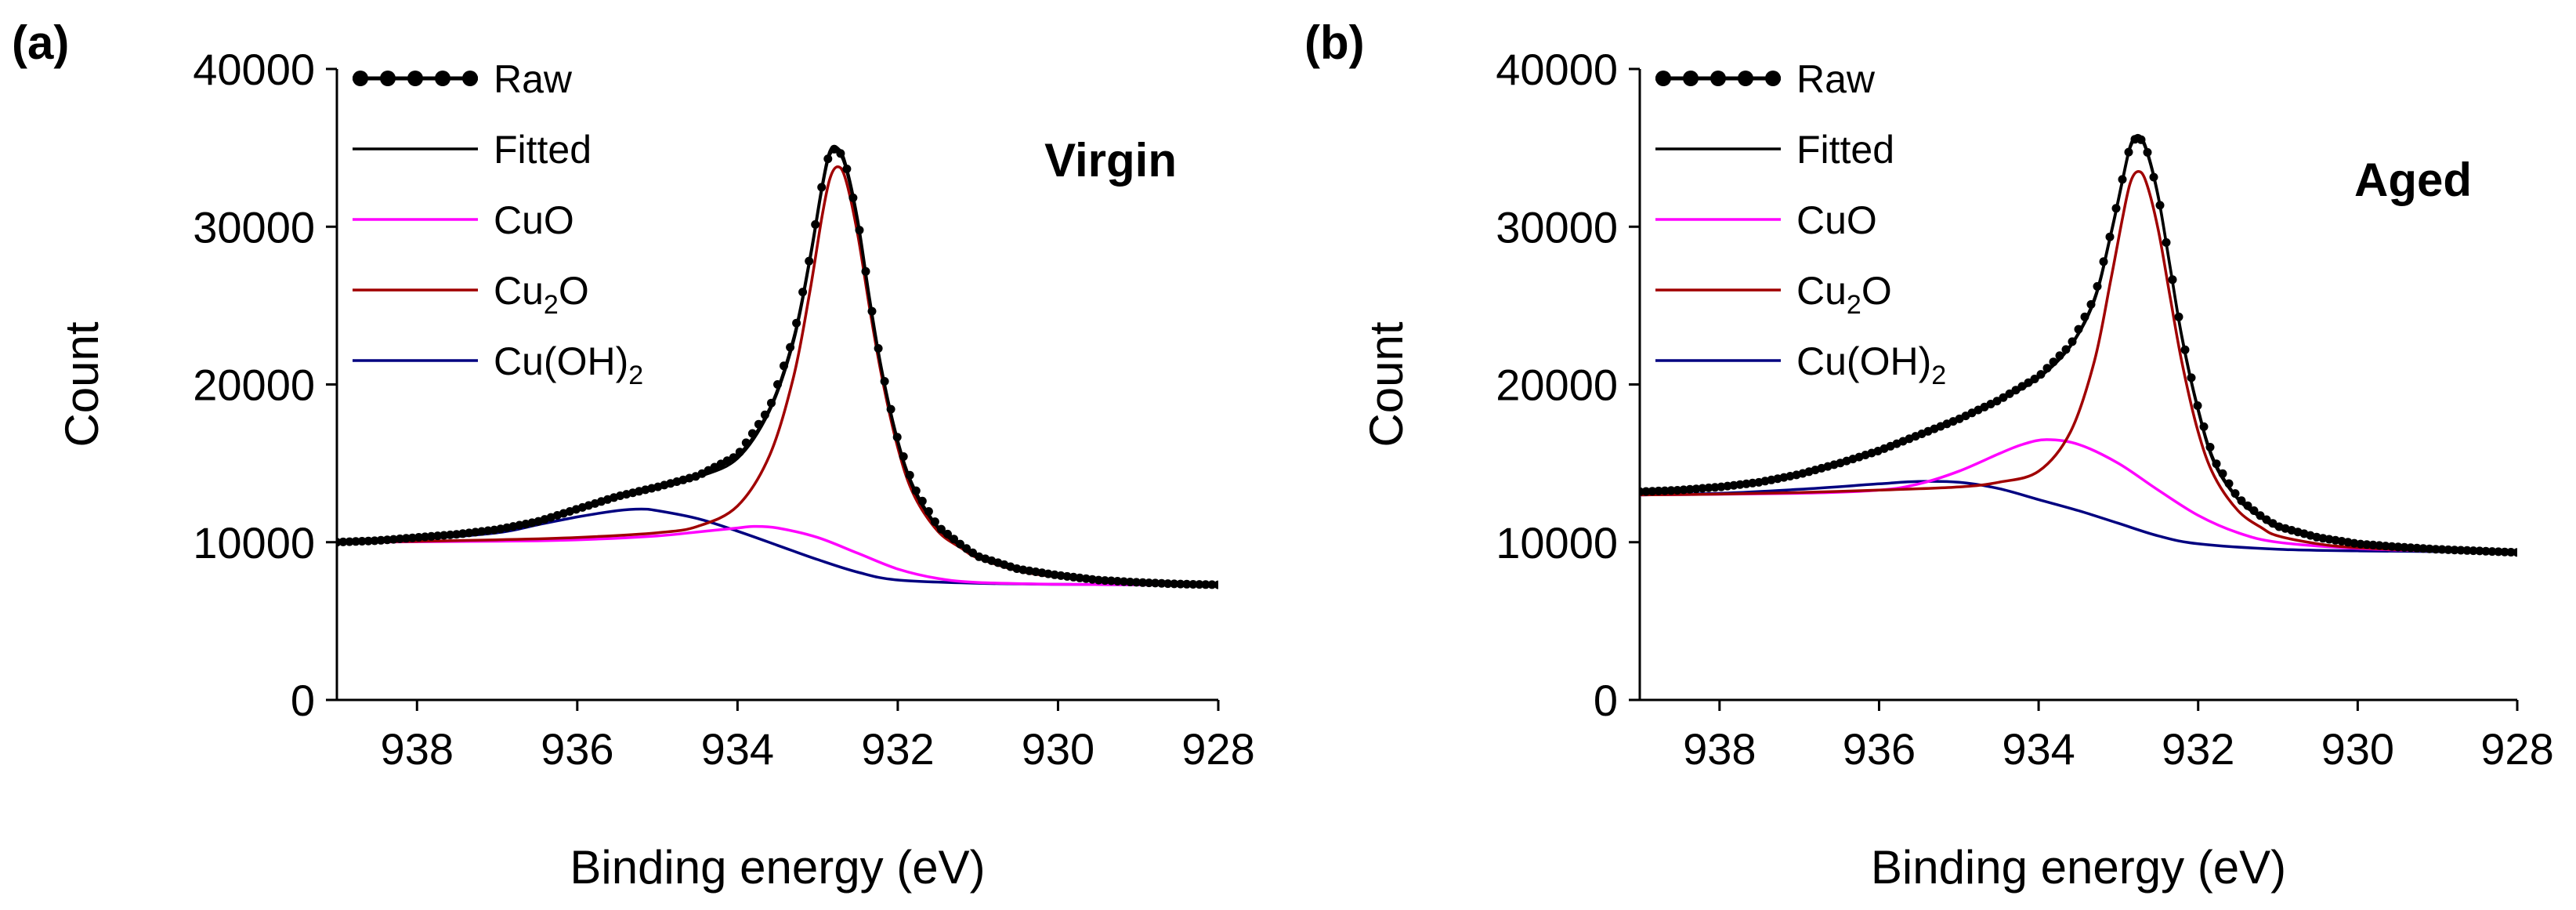  I want to click on legend-label-main: Fitted, so click(543, 150).